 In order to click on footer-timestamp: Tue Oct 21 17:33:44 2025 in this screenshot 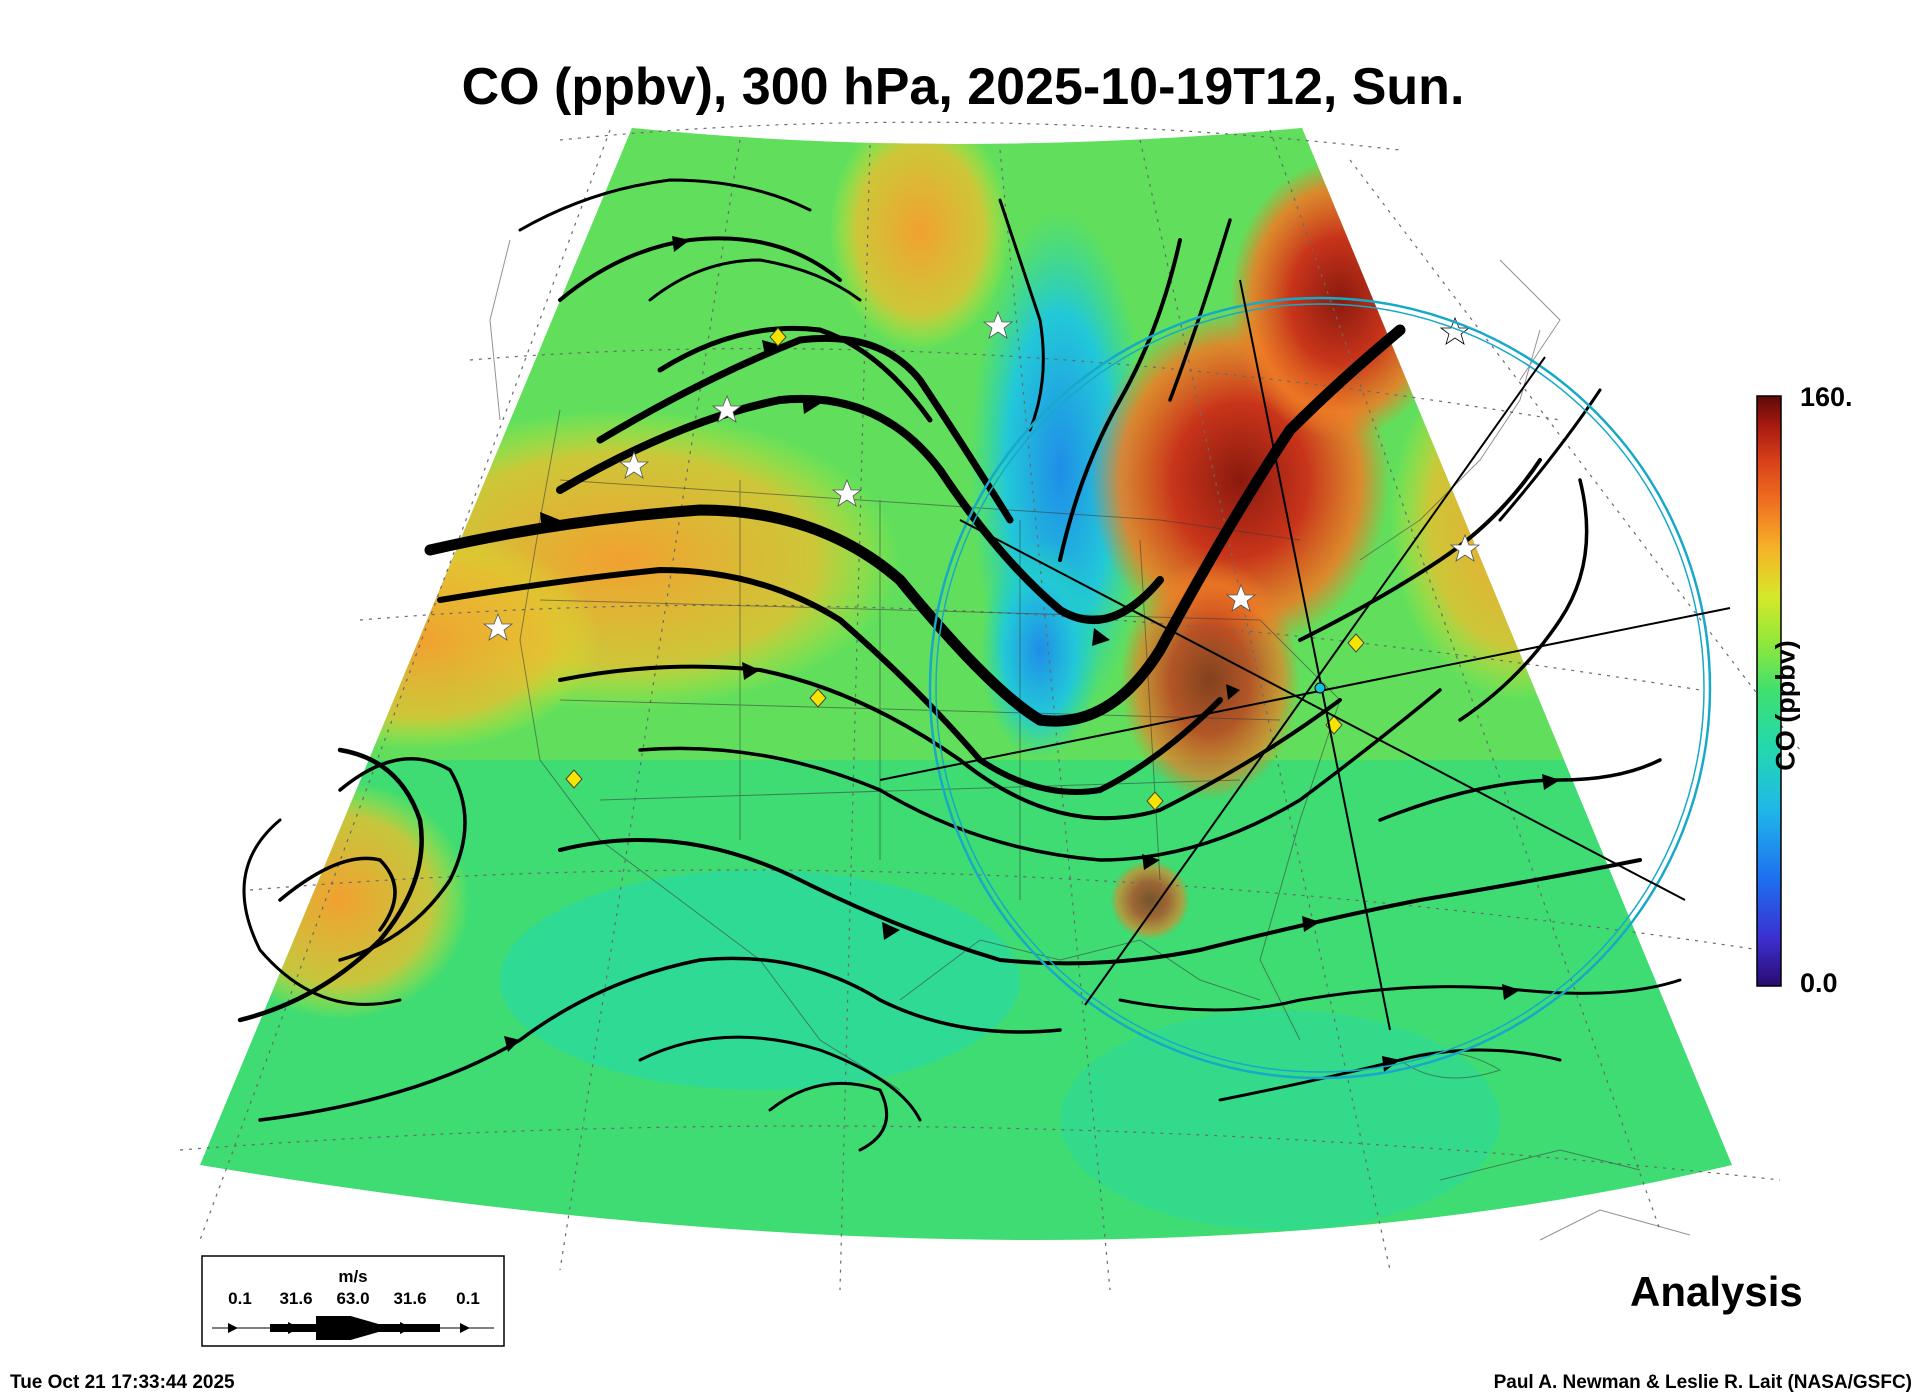, I will do `click(122, 1382)`.